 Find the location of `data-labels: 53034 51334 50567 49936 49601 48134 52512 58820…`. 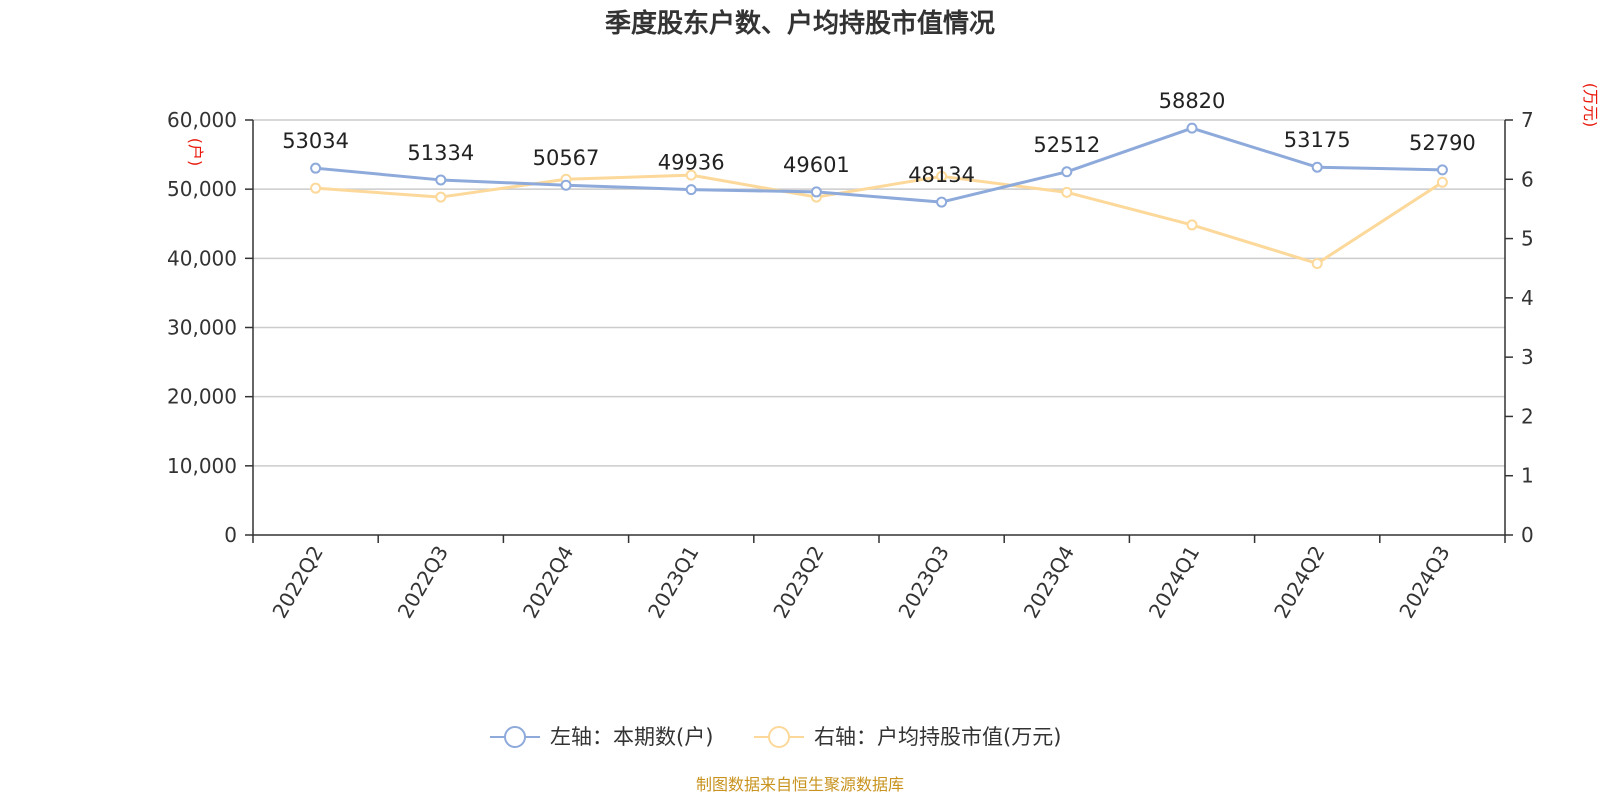

data-labels: 53034 51334 50567 49936 49601 48134 52512 58820… is located at coordinates (879, 138).